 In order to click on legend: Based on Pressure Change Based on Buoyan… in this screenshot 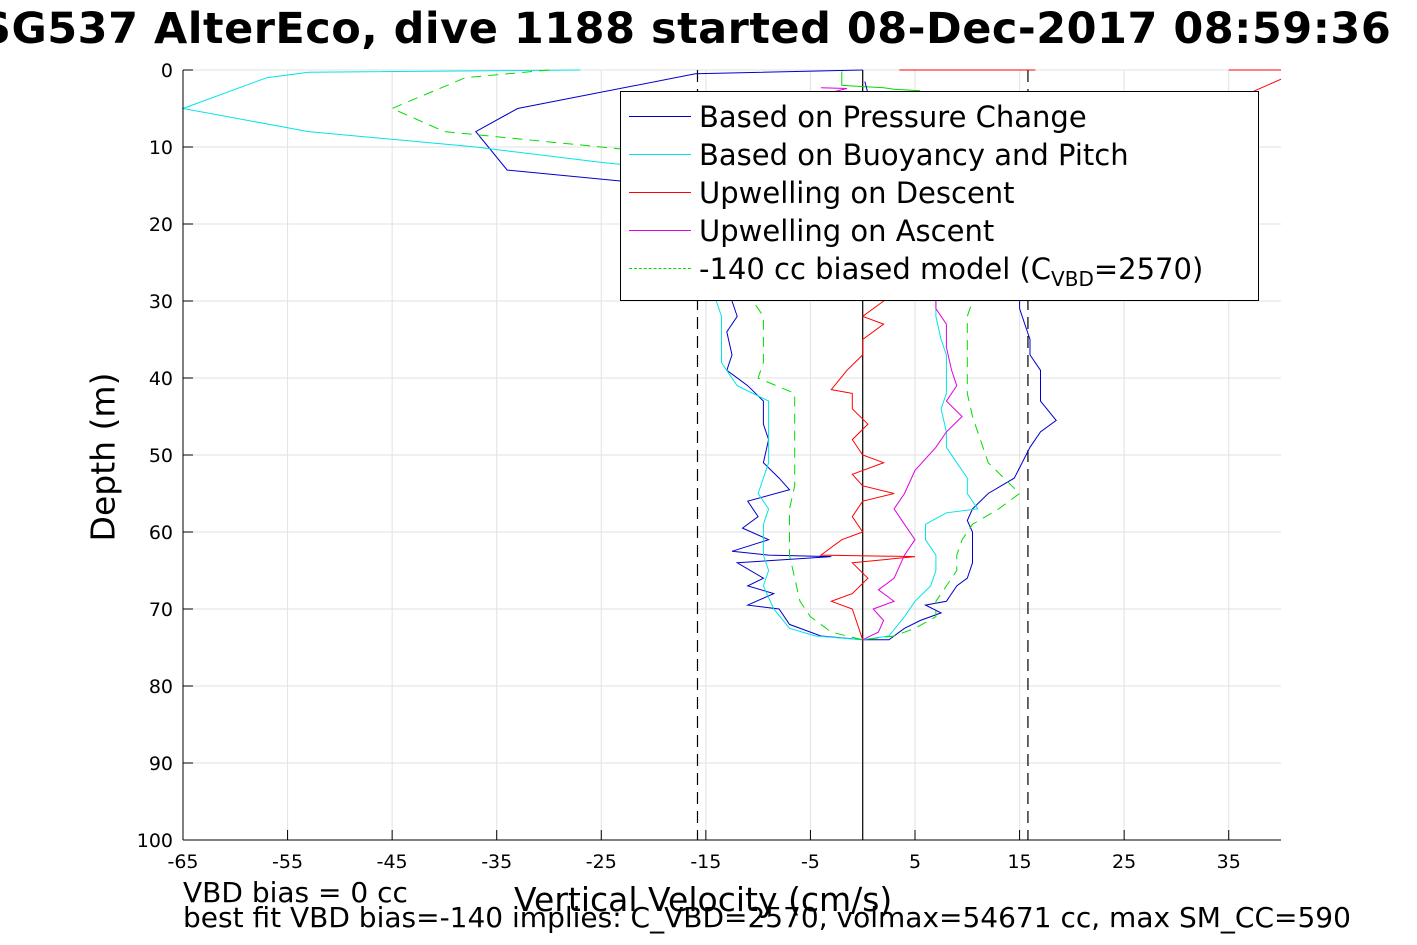, I will do `click(939, 196)`.